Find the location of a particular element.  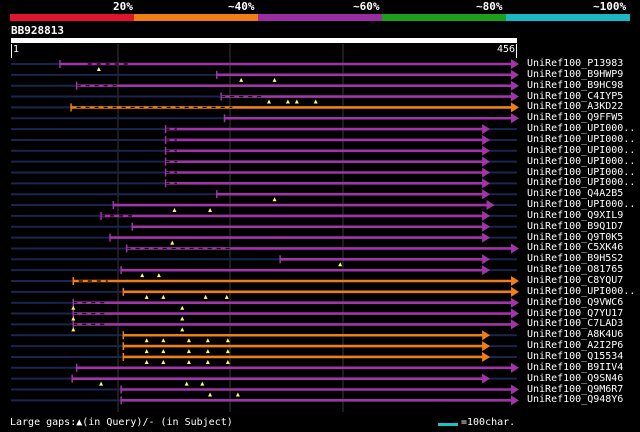

pct-label-60: ~60% is located at coordinates (366, 6).